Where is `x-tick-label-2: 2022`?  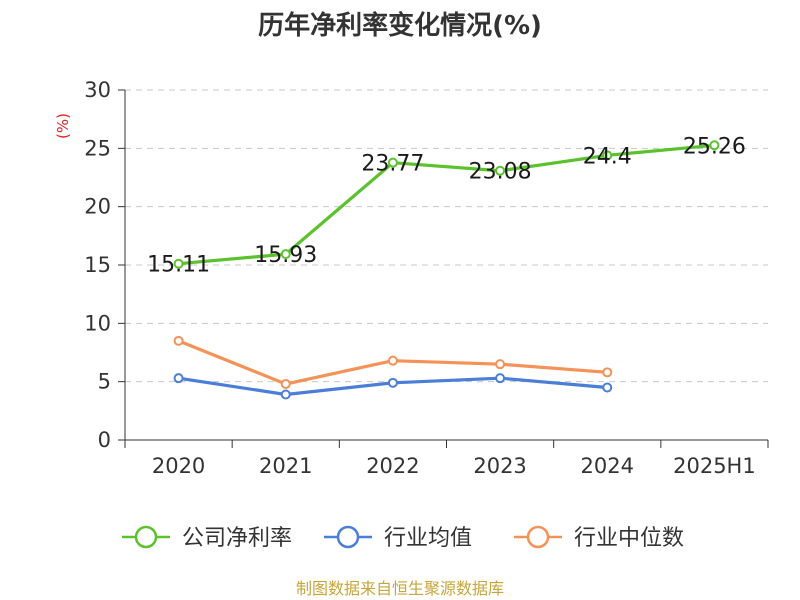 x-tick-label-2: 2022 is located at coordinates (392, 466).